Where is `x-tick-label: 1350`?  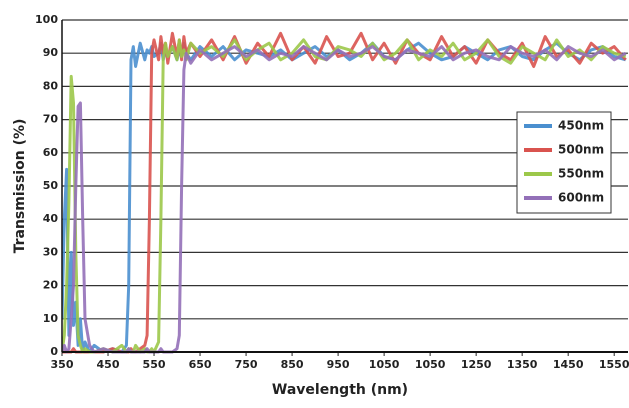 x-tick-label: 1350 is located at coordinates (522, 364).